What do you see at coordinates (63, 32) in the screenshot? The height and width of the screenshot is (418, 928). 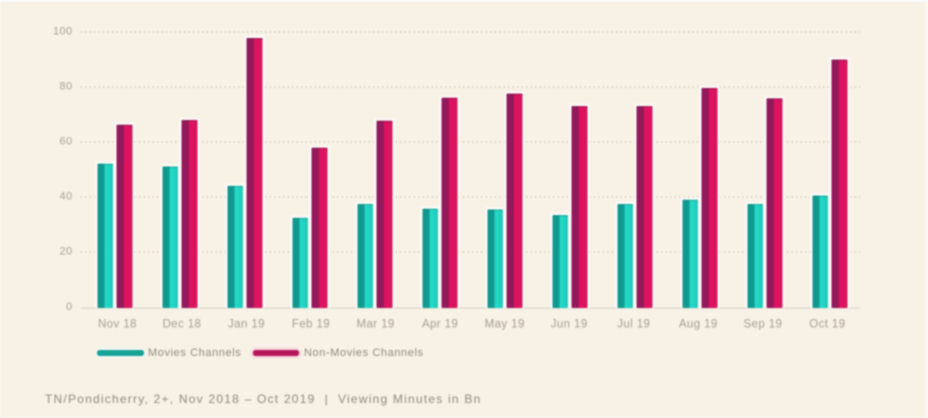 I see `svg-text: 100` at bounding box center [63, 32].